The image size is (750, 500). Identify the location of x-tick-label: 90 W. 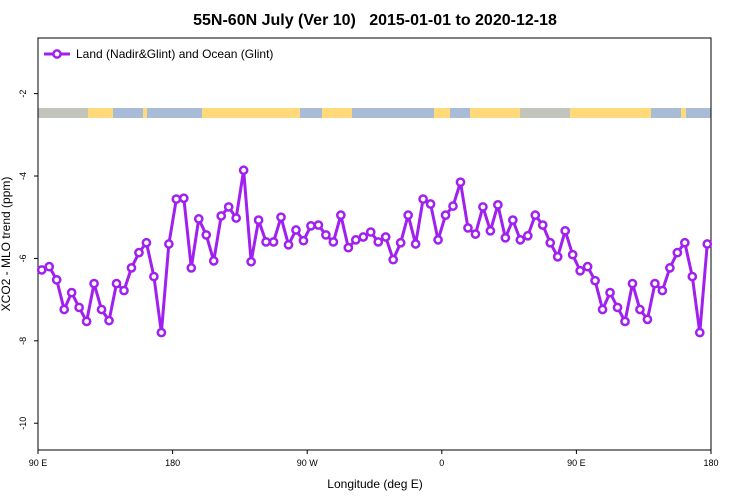
(308, 463).